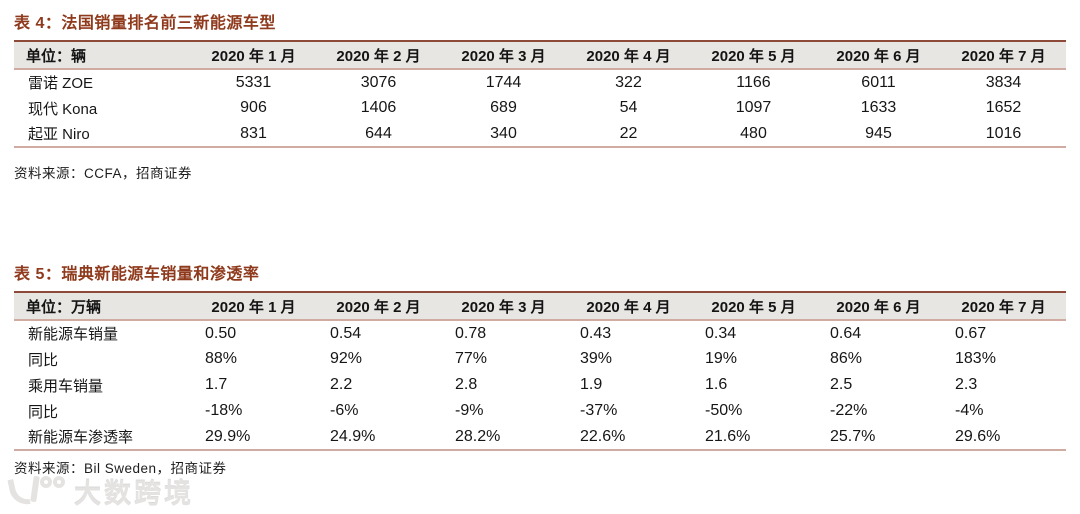  What do you see at coordinates (61, 83) in the screenshot?
I see `row-label: 雷诺 ZOE` at bounding box center [61, 83].